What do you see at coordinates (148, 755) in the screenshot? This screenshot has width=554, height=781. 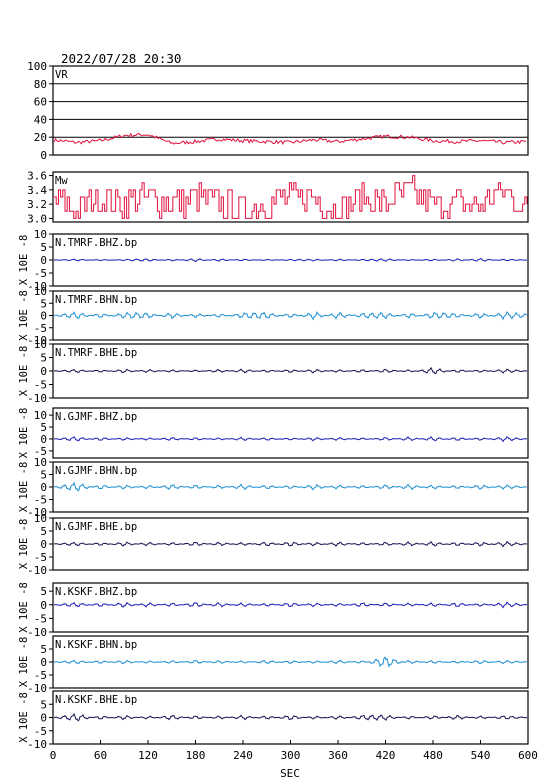 I see `x-tick-label: 120` at bounding box center [148, 755].